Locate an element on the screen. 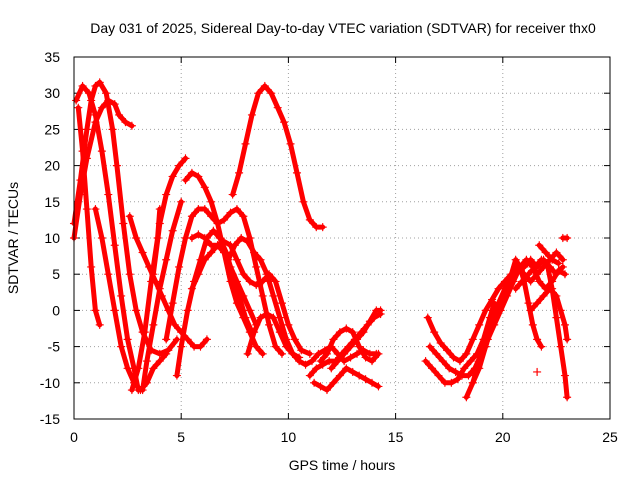 The width and height of the screenshot is (640, 480). y-tick-label: 0 is located at coordinates (56, 310).